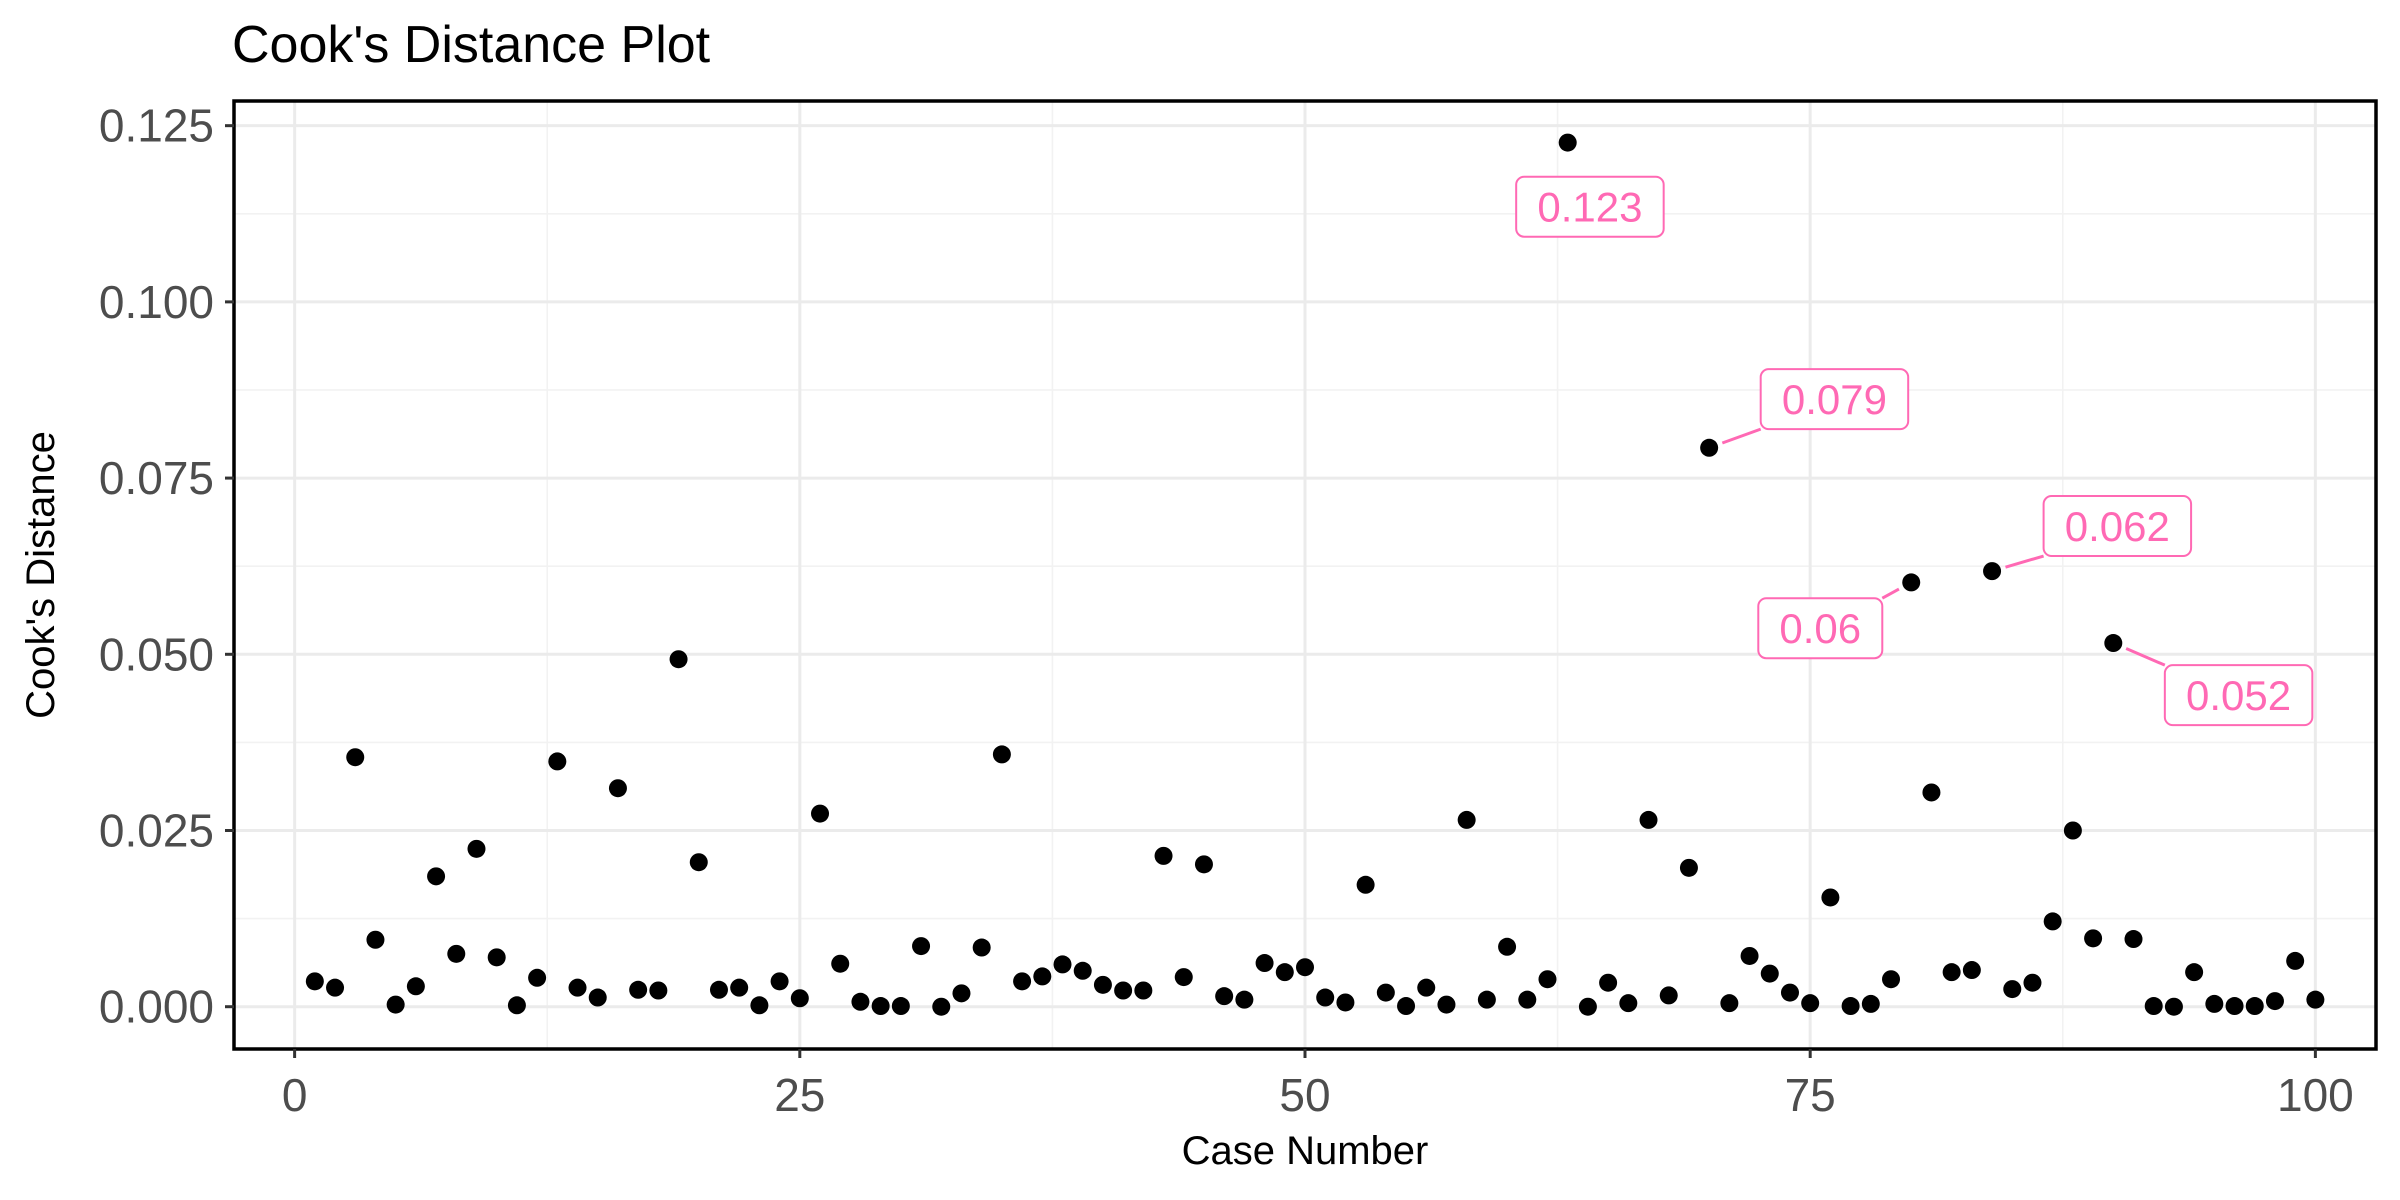  I want to click on y-tick-label: 0.050, so click(156, 654).